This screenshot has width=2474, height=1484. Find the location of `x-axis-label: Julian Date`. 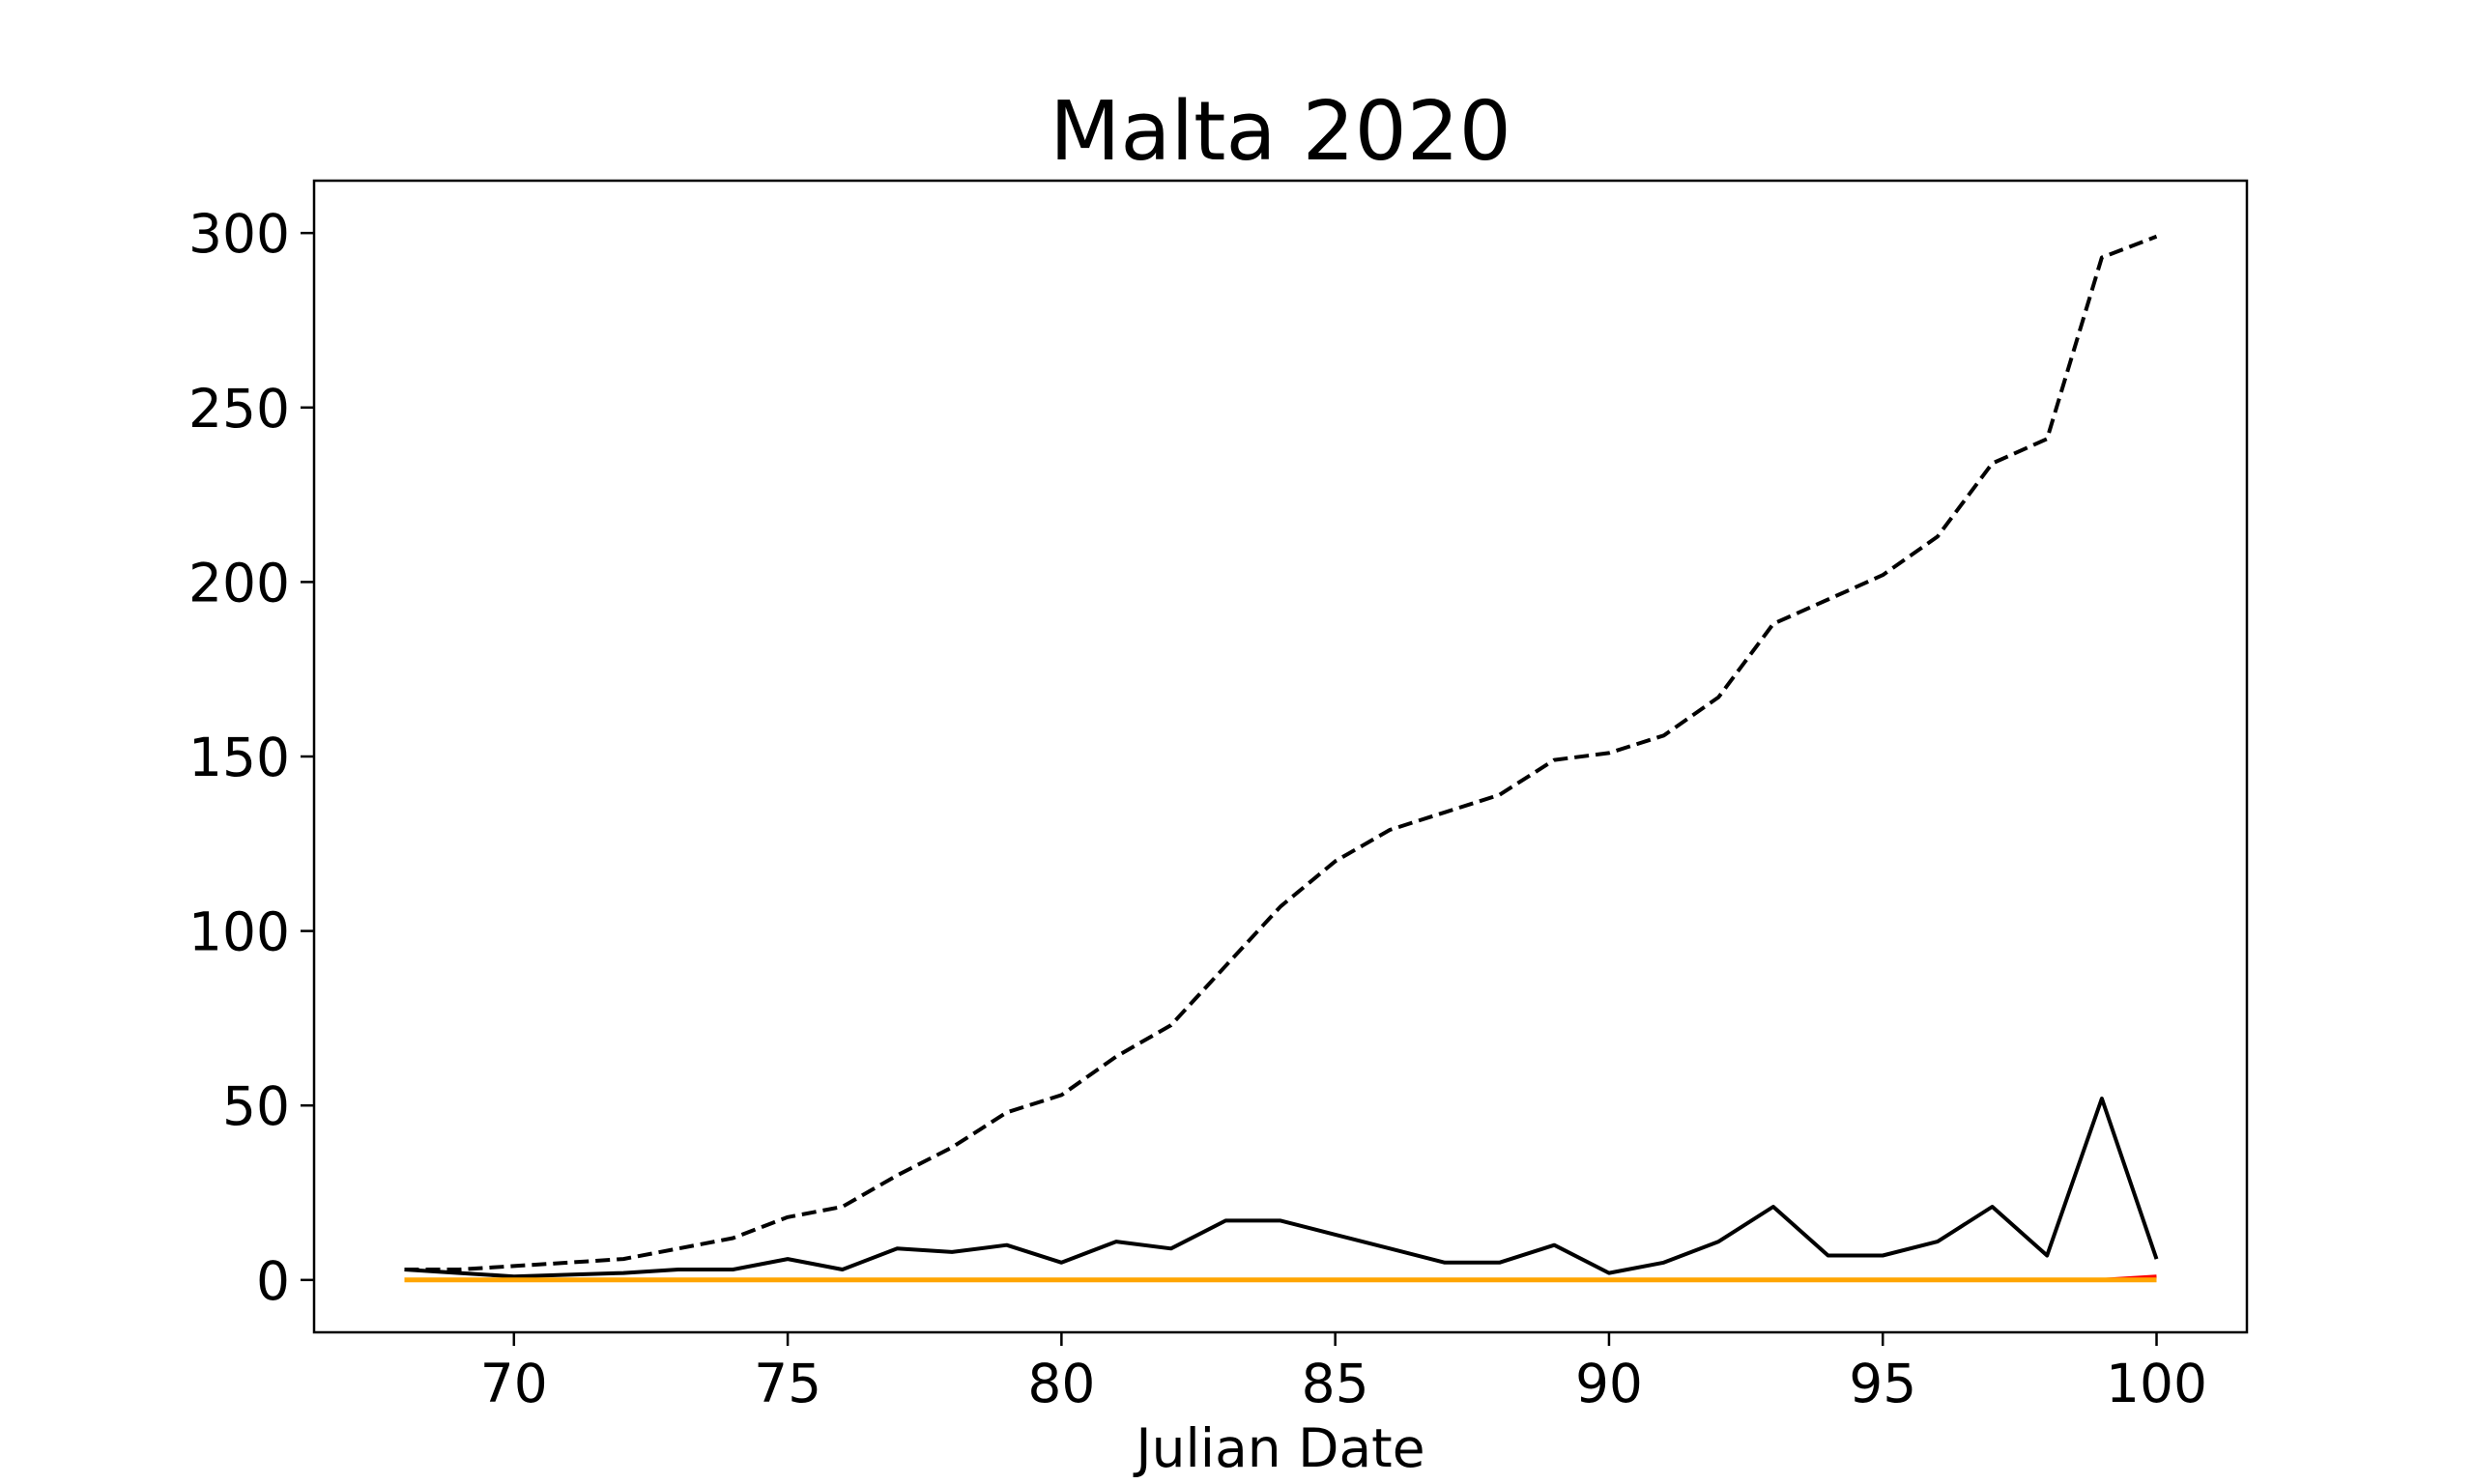

x-axis-label: Julian Date is located at coordinates (1278, 1448).